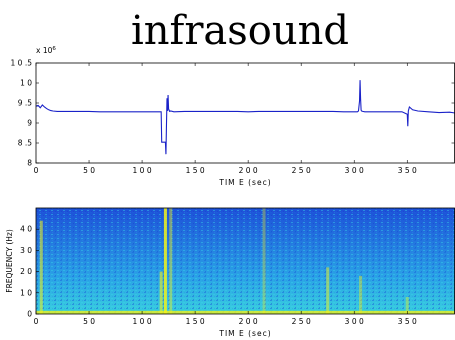  I want to click on time-series-x-axis-label: TIM E (sec), so click(244, 182).